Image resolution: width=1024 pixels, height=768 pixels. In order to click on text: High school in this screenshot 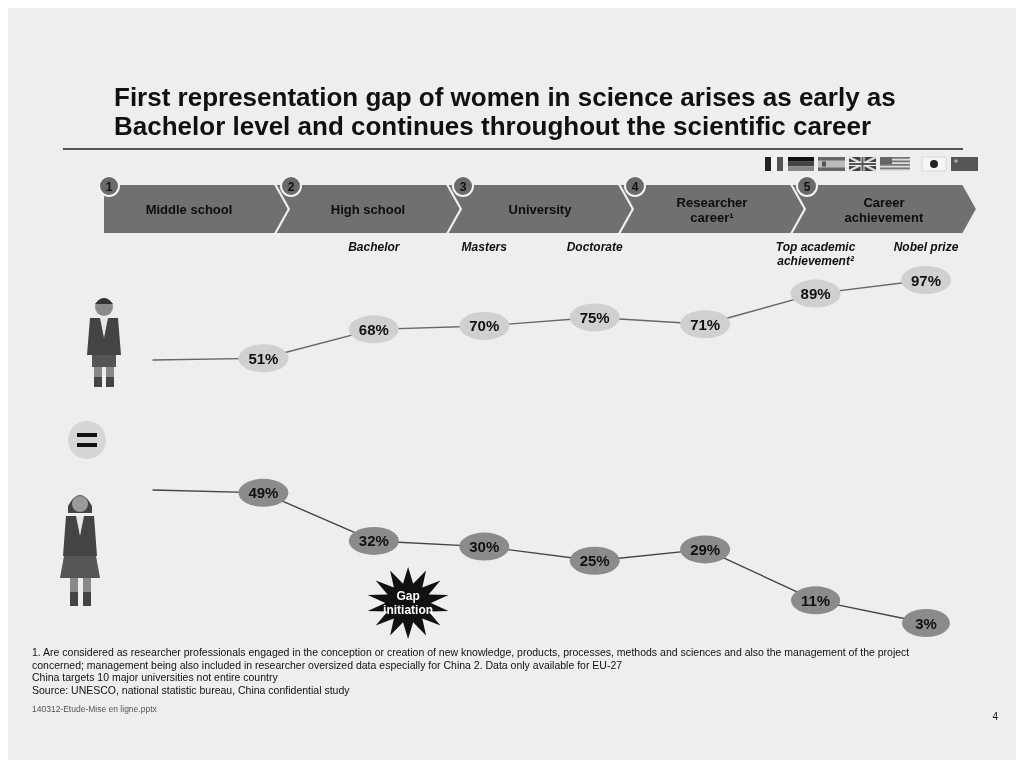, I will do `click(368, 209)`.